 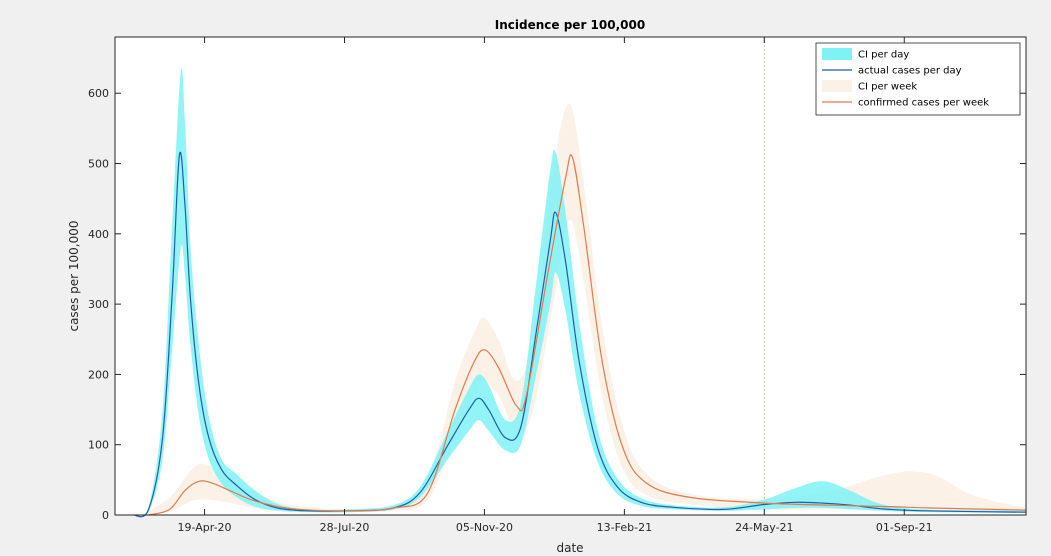 What do you see at coordinates (98, 374) in the screenshot?
I see `y-tick-label: 200` at bounding box center [98, 374].